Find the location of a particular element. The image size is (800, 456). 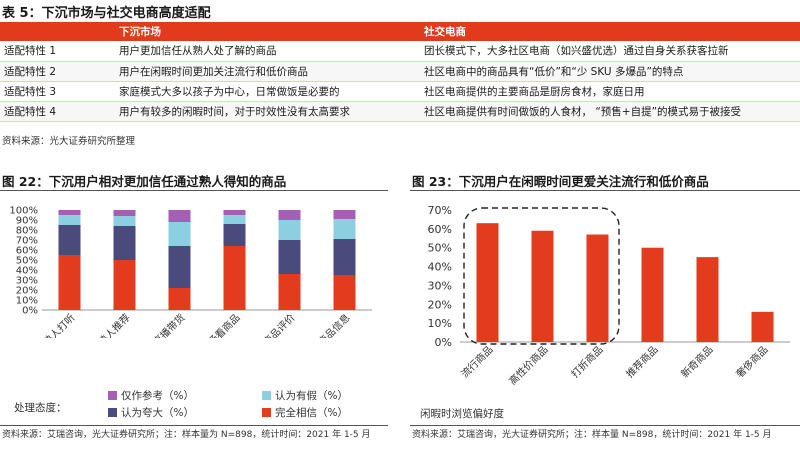

table-header-cell is located at coordinates (57, 31).